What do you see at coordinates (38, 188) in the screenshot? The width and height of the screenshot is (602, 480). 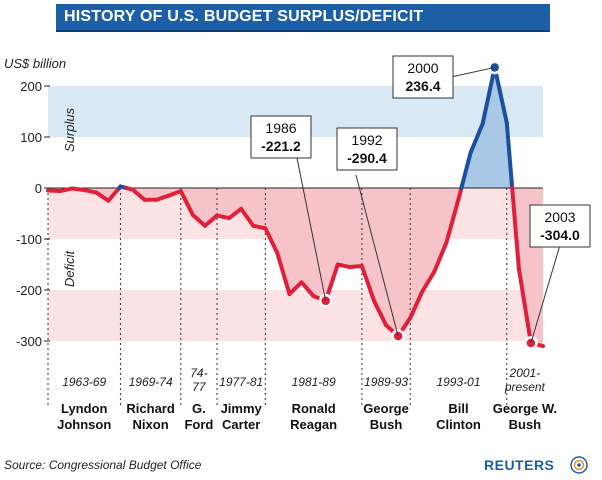 I see `y-tick-label-2: 0` at bounding box center [38, 188].